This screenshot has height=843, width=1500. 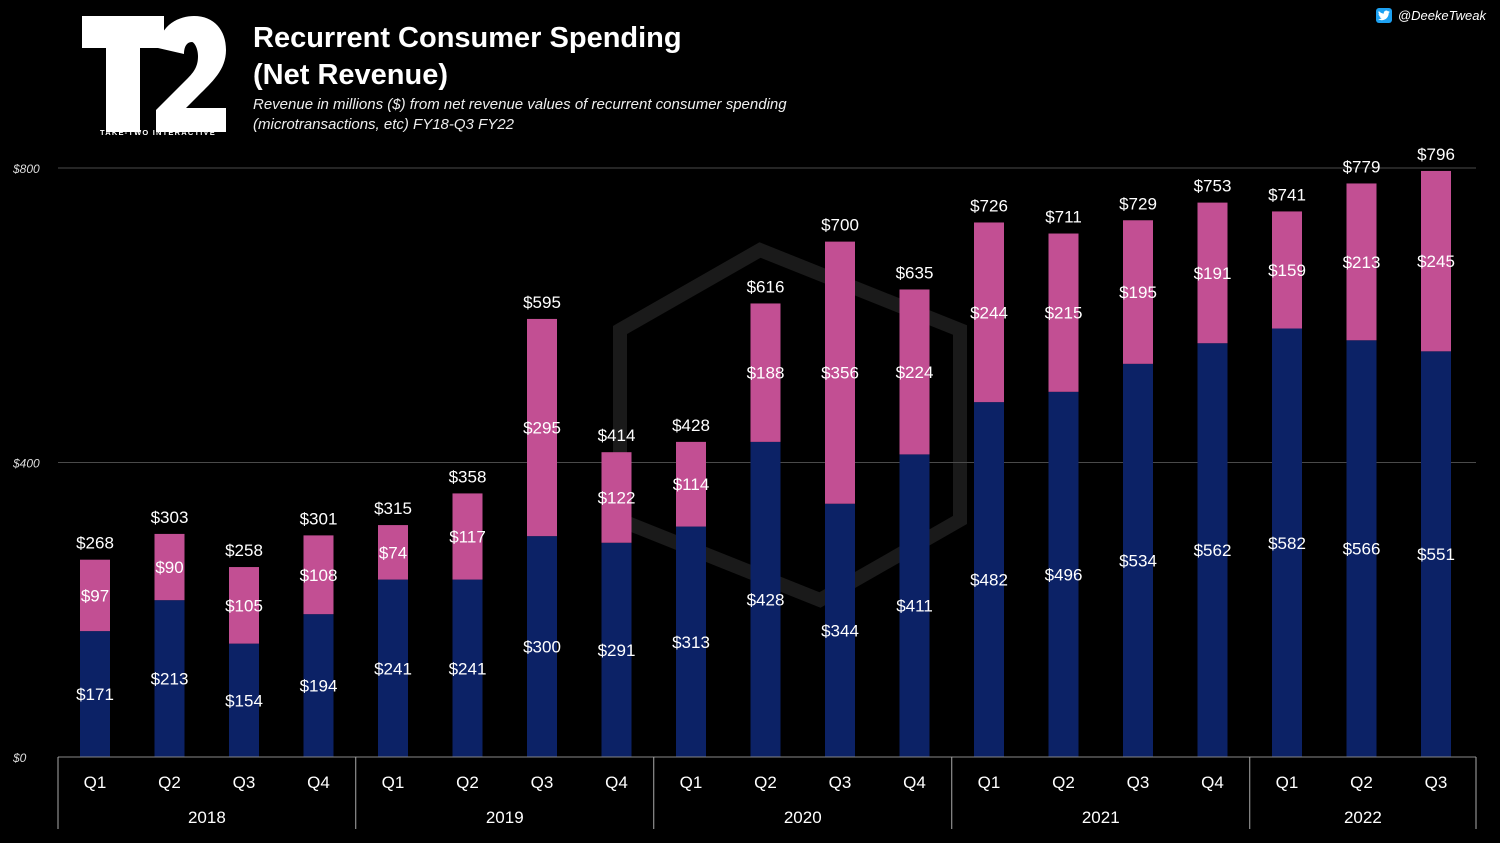 I want to click on bottom-value-label: $344, so click(x=840, y=630).